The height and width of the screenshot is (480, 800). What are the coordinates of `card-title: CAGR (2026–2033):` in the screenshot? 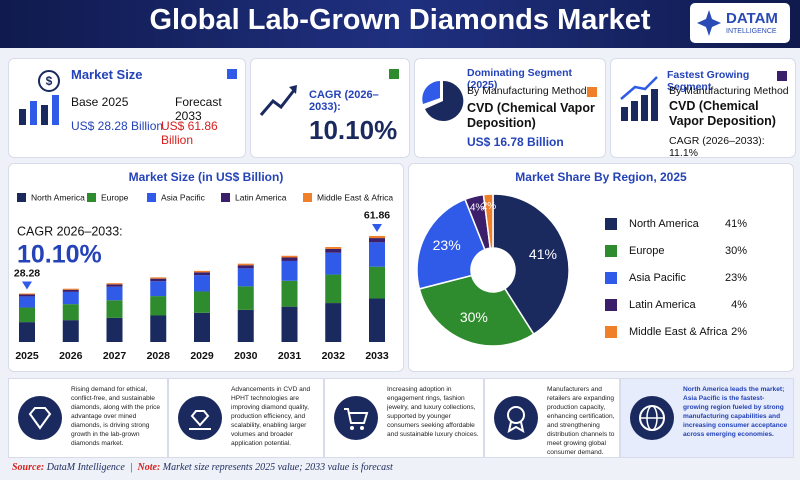 It's located at (344, 101).